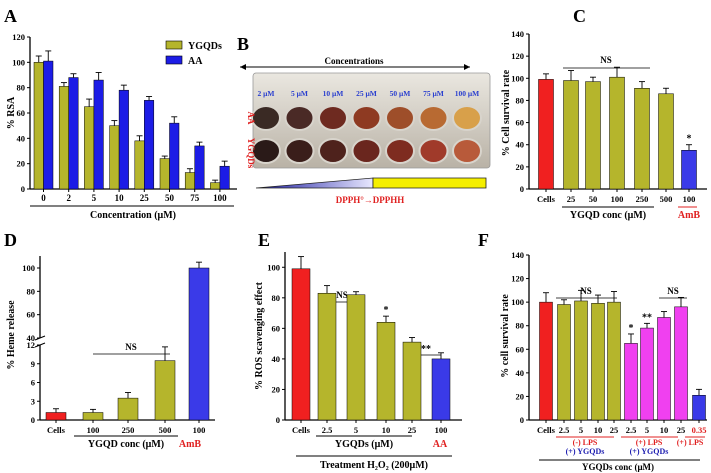 This screenshot has width=711, height=473. Describe the element at coordinates (505, 336) in the screenshot. I see `panel-f-ylabel: % cell survival rate` at that location.